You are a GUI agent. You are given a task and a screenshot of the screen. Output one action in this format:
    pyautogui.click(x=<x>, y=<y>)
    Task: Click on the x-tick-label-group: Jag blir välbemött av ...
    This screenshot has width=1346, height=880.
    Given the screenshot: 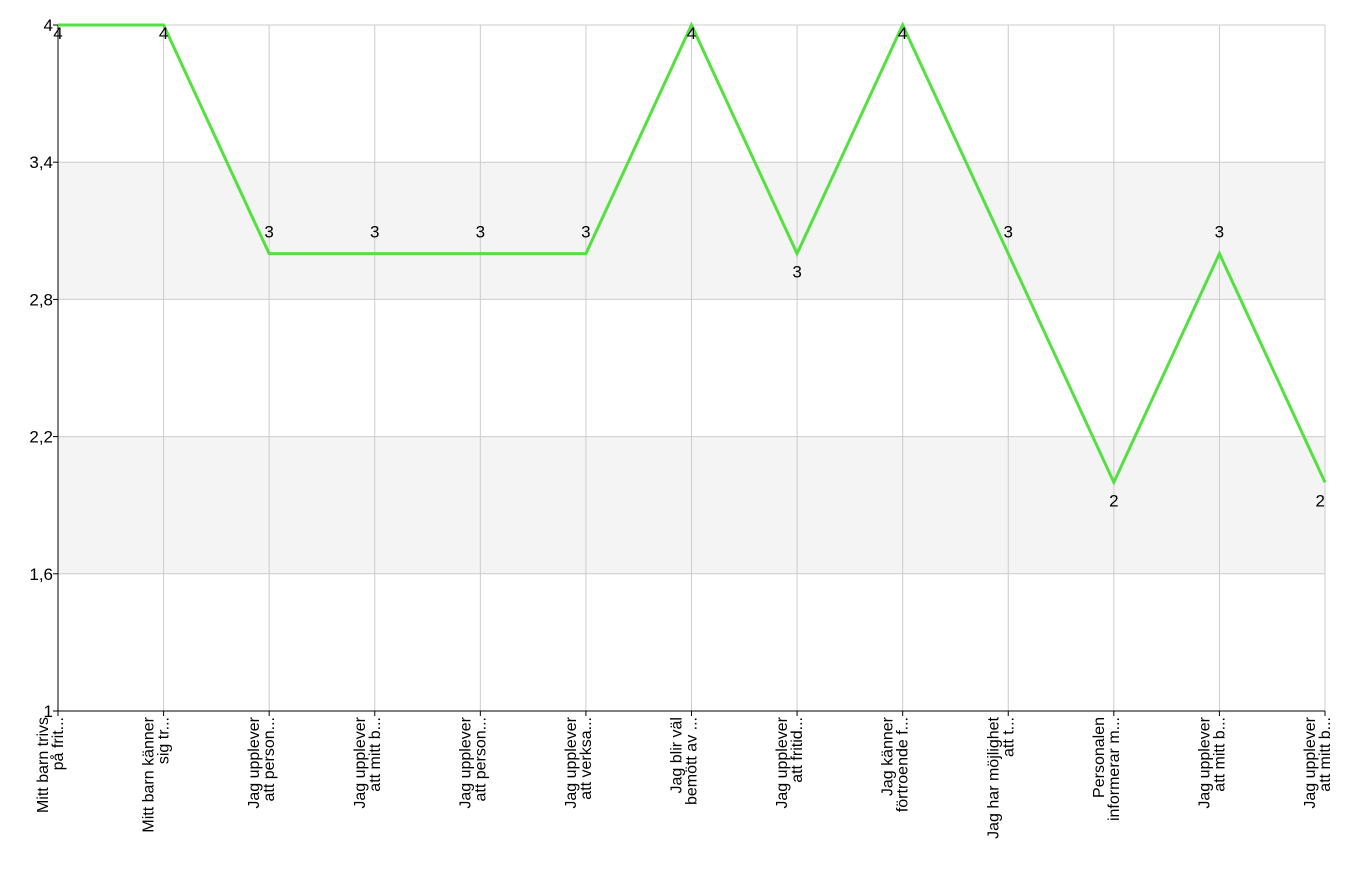 What is the action you would take?
    pyautogui.click(x=685, y=761)
    